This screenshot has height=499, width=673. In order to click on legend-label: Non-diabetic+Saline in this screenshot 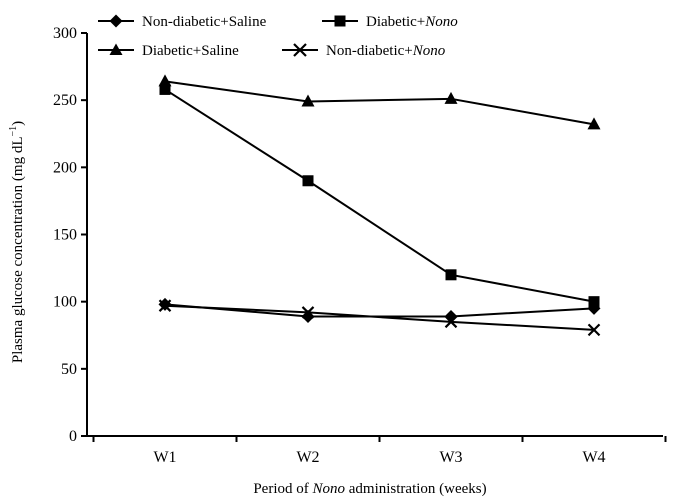, I will do `click(204, 22)`.